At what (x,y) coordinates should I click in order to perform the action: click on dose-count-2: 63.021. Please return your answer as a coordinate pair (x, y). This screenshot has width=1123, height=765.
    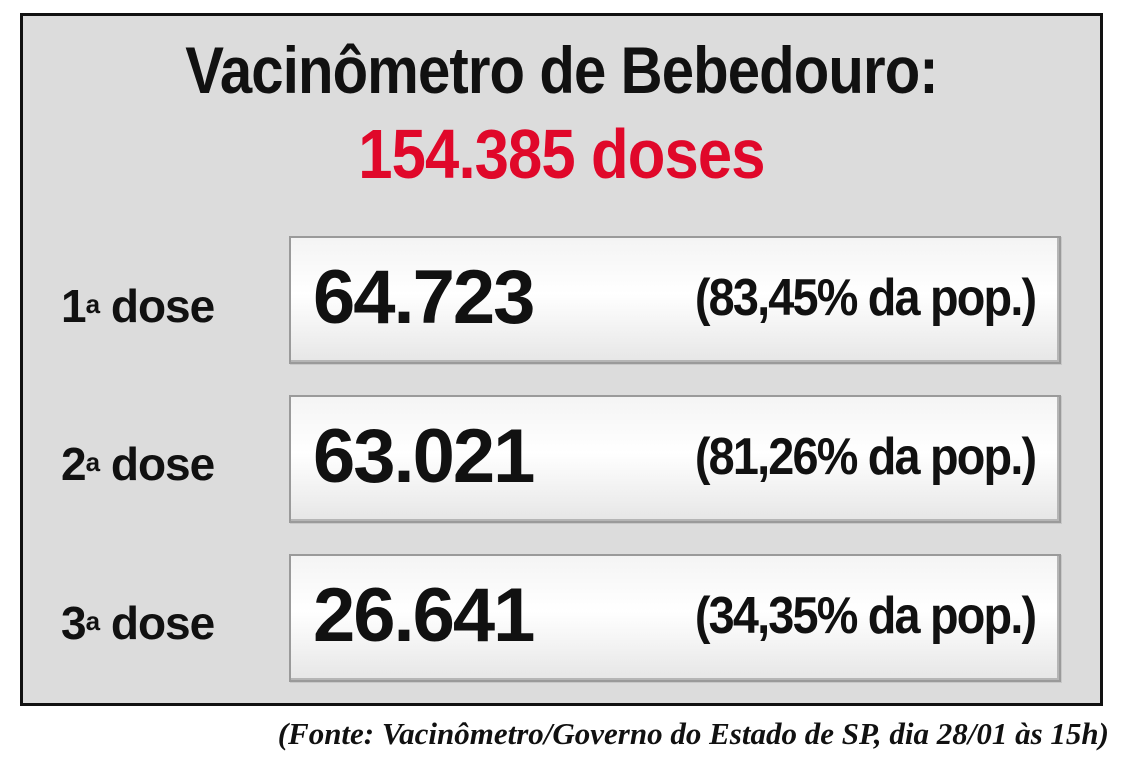
    Looking at the image, I should click on (424, 456).